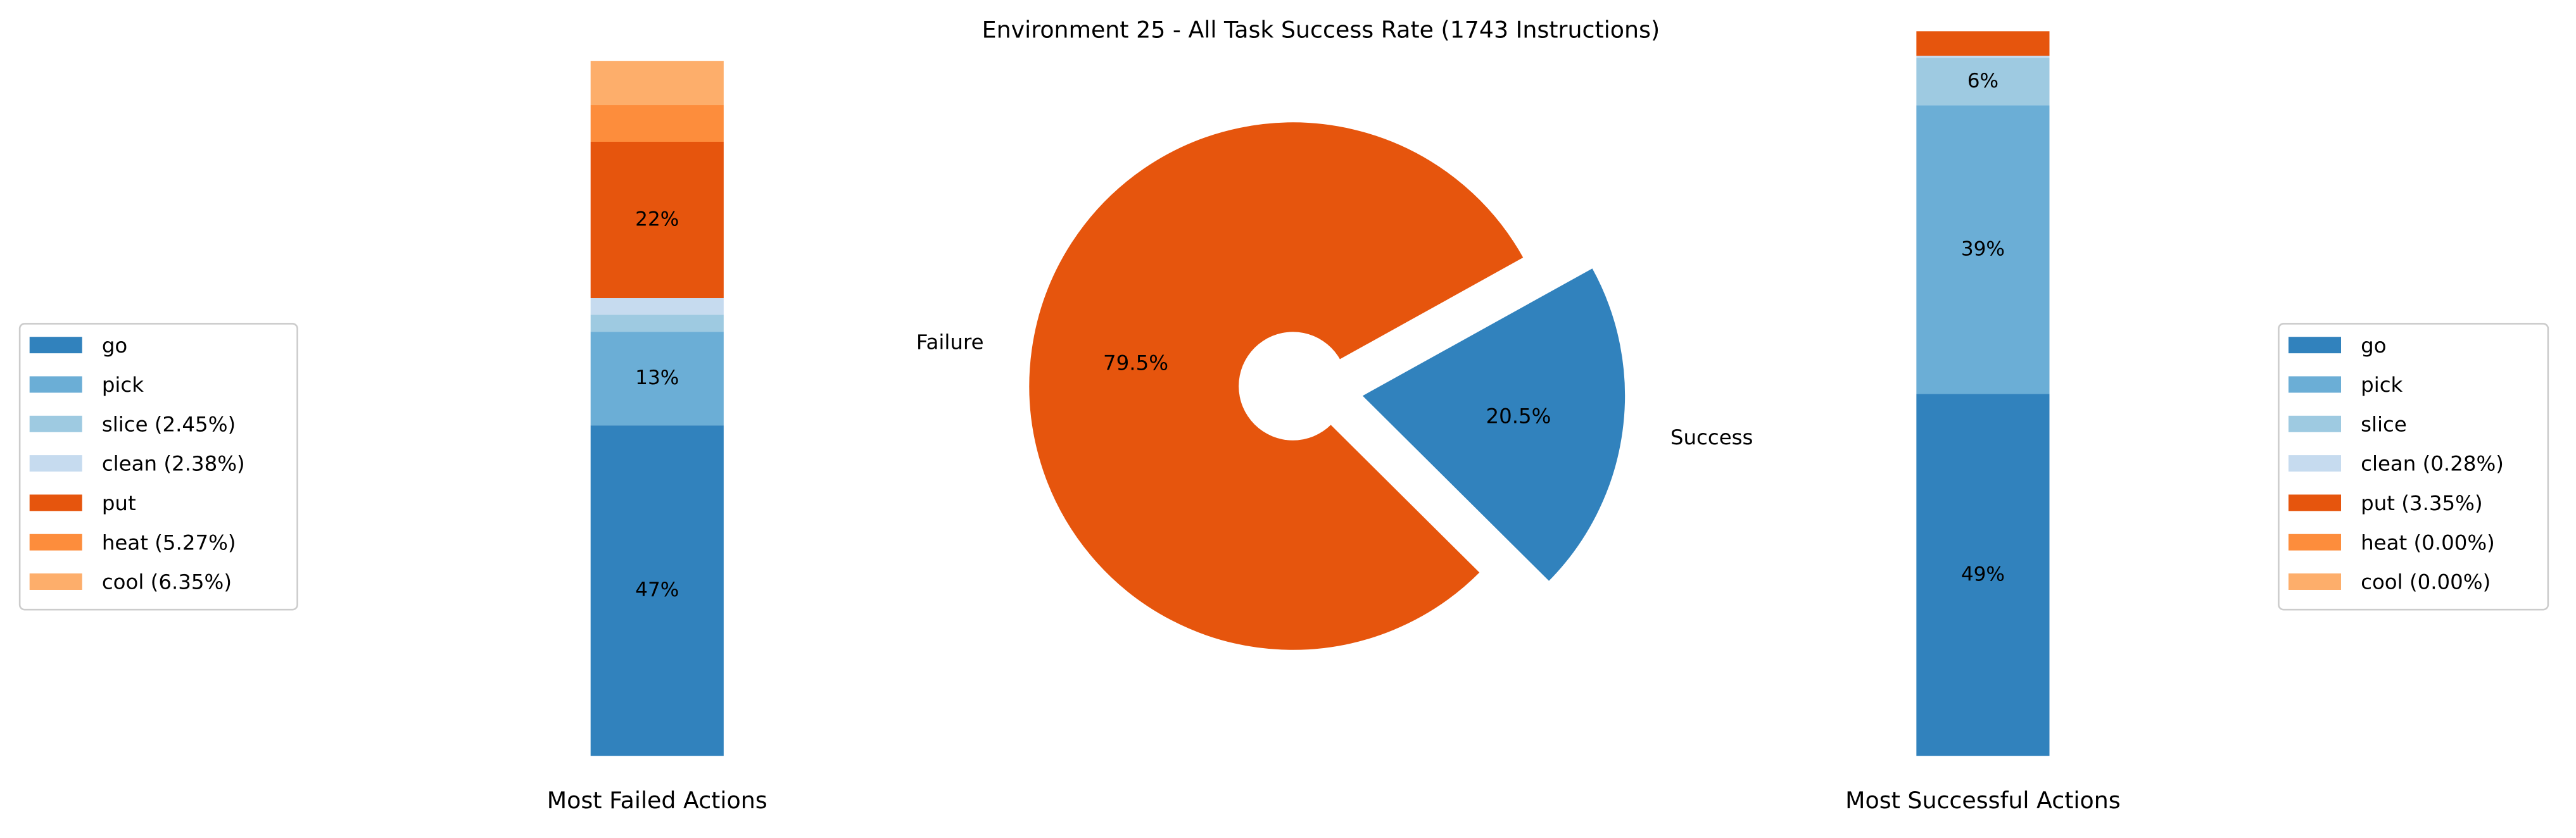  Describe the element at coordinates (1293, 386) in the screenshot. I see `donut-hole` at that location.